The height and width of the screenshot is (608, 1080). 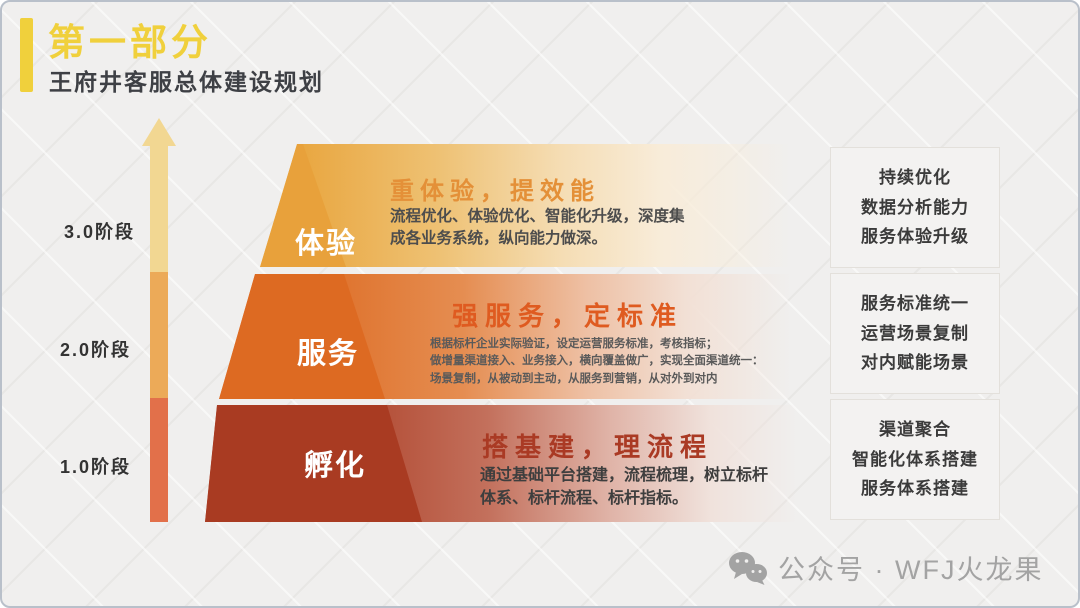 I want to click on pyramid-tier-incubation, so click(x=513, y=463).